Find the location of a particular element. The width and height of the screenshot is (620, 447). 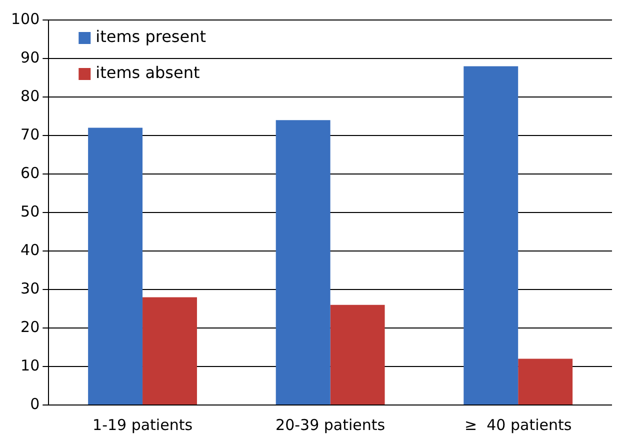

y-tick-label: 80 is located at coordinates (30, 95).